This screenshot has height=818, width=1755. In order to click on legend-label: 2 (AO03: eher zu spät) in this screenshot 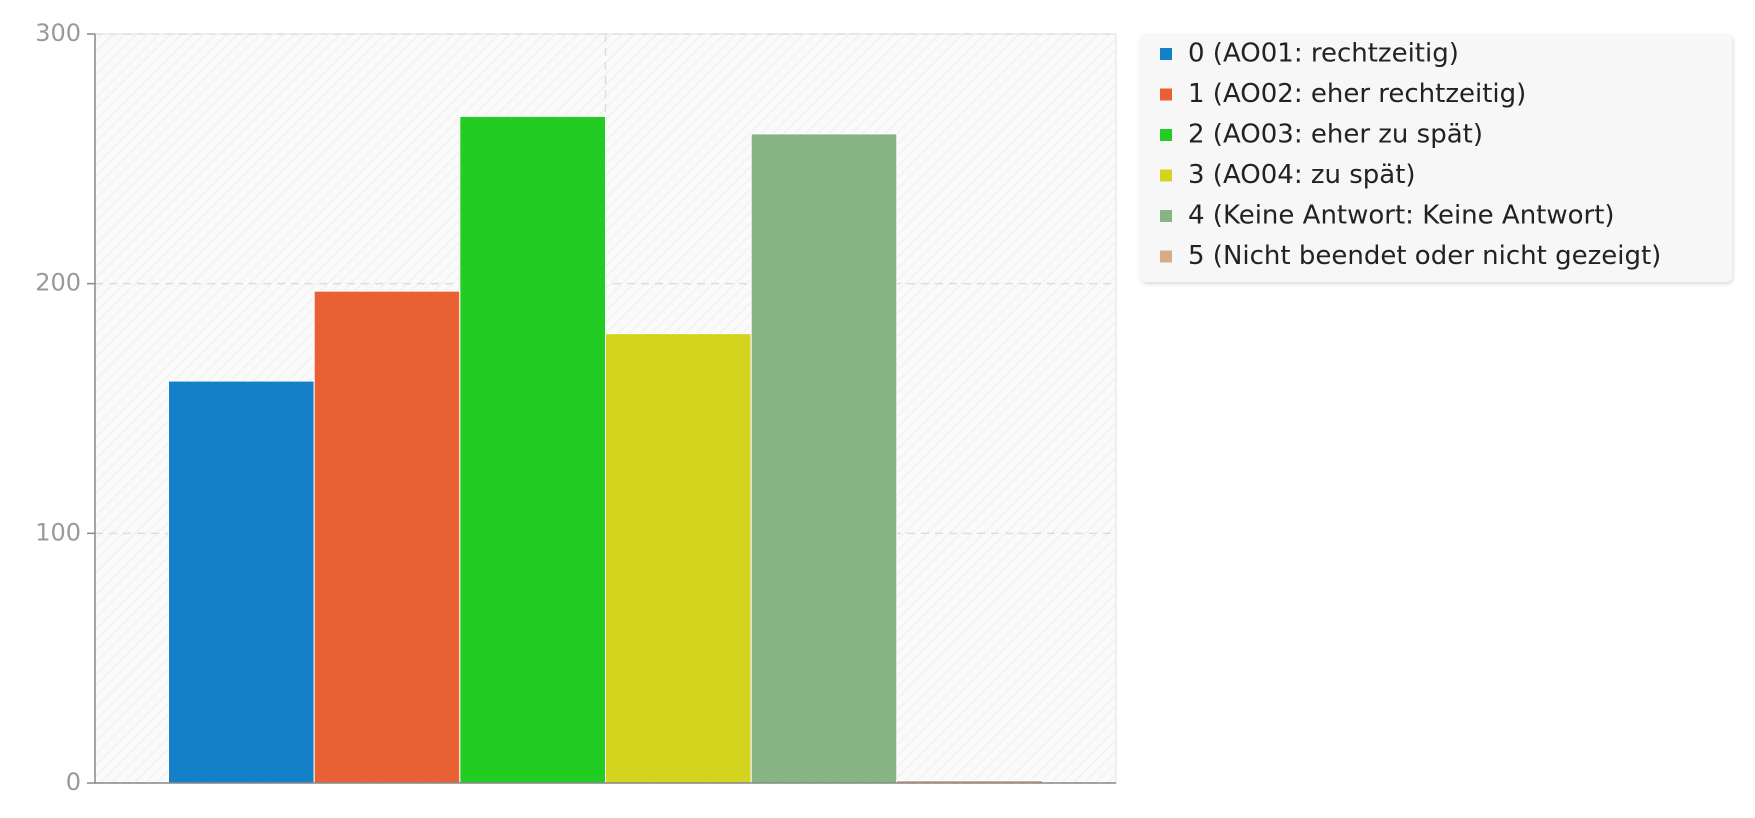, I will do `click(1335, 135)`.